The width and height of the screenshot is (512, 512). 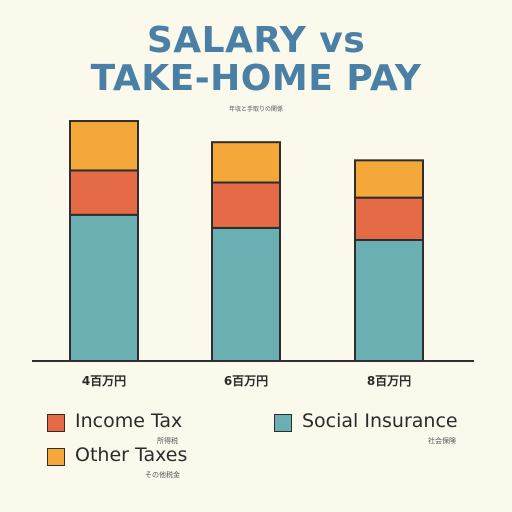 I want to click on legend-sublabel-income-tax: 所得税, so click(x=167, y=441).